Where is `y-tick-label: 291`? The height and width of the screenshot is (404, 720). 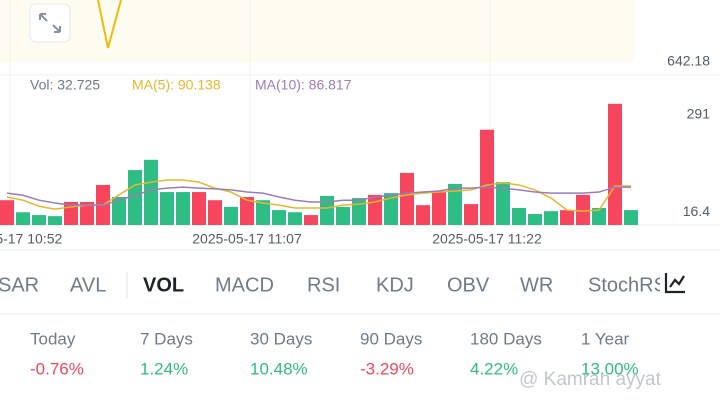 y-tick-label: 291 is located at coordinates (699, 114).